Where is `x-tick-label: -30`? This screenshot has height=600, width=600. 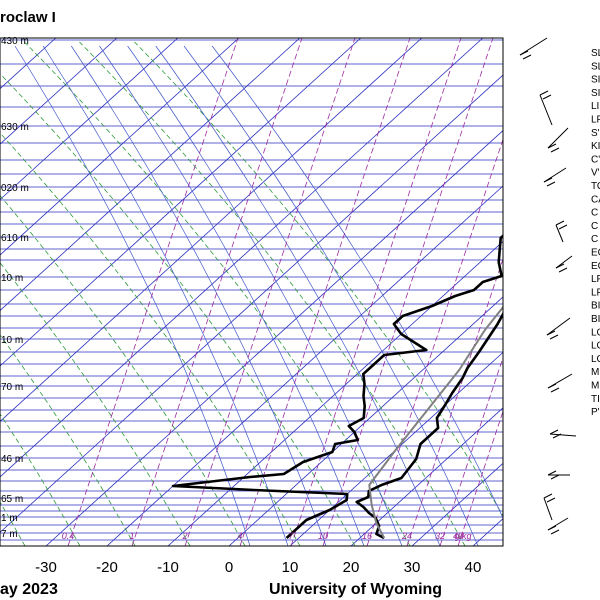 x-tick-label: -30 is located at coordinates (46, 567).